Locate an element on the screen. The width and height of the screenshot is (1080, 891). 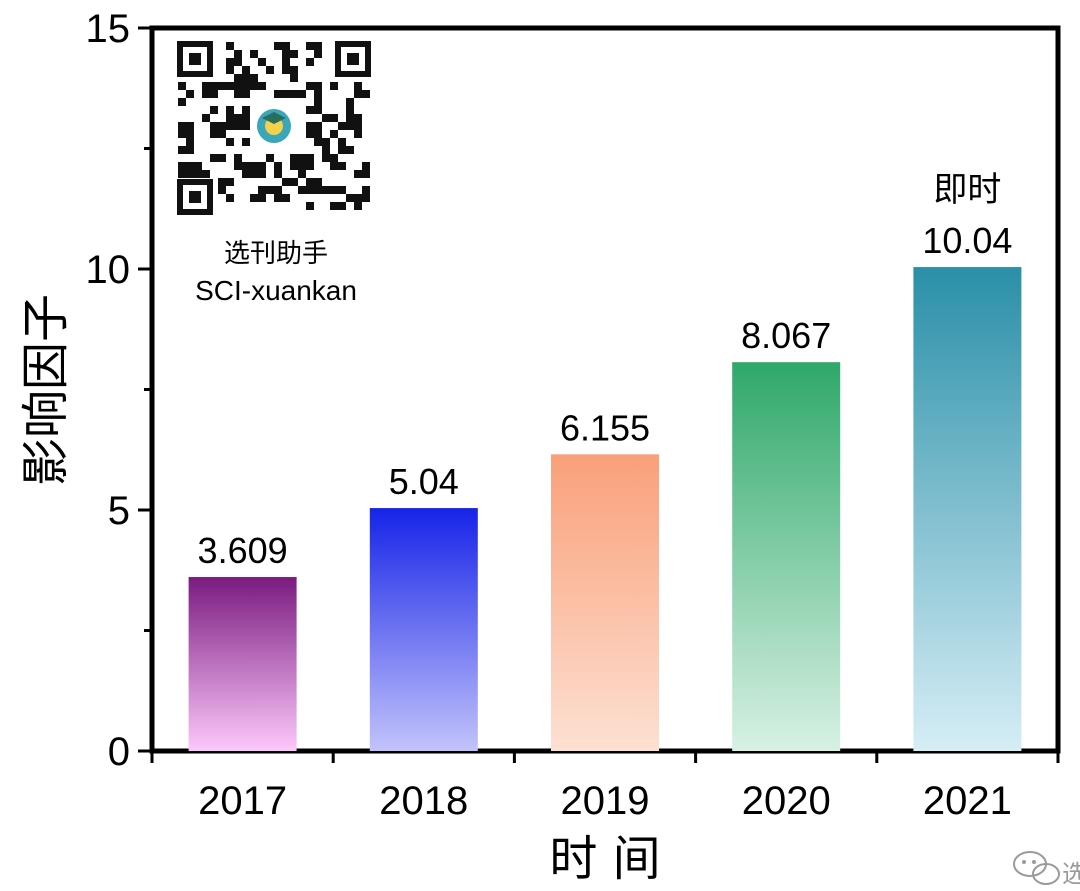
bar-2021 is located at coordinates (967, 509).